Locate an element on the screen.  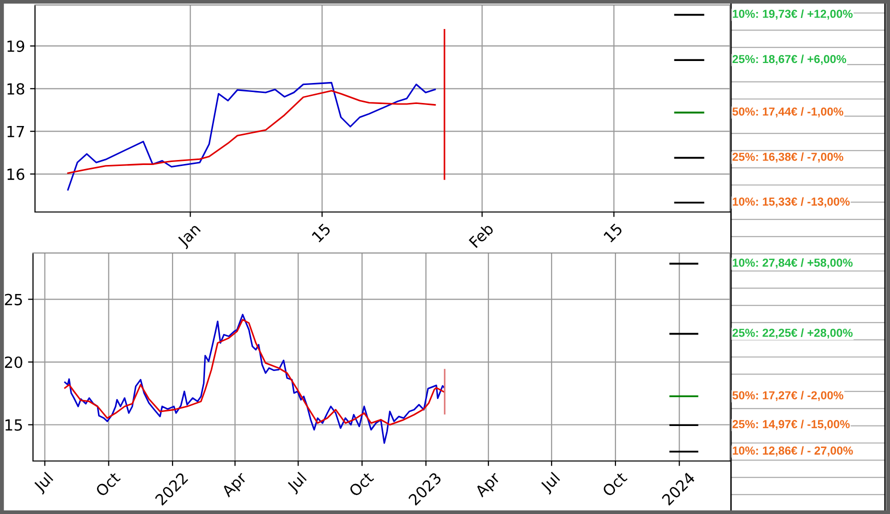
y-tick-label: 16 is located at coordinates (16, 174).